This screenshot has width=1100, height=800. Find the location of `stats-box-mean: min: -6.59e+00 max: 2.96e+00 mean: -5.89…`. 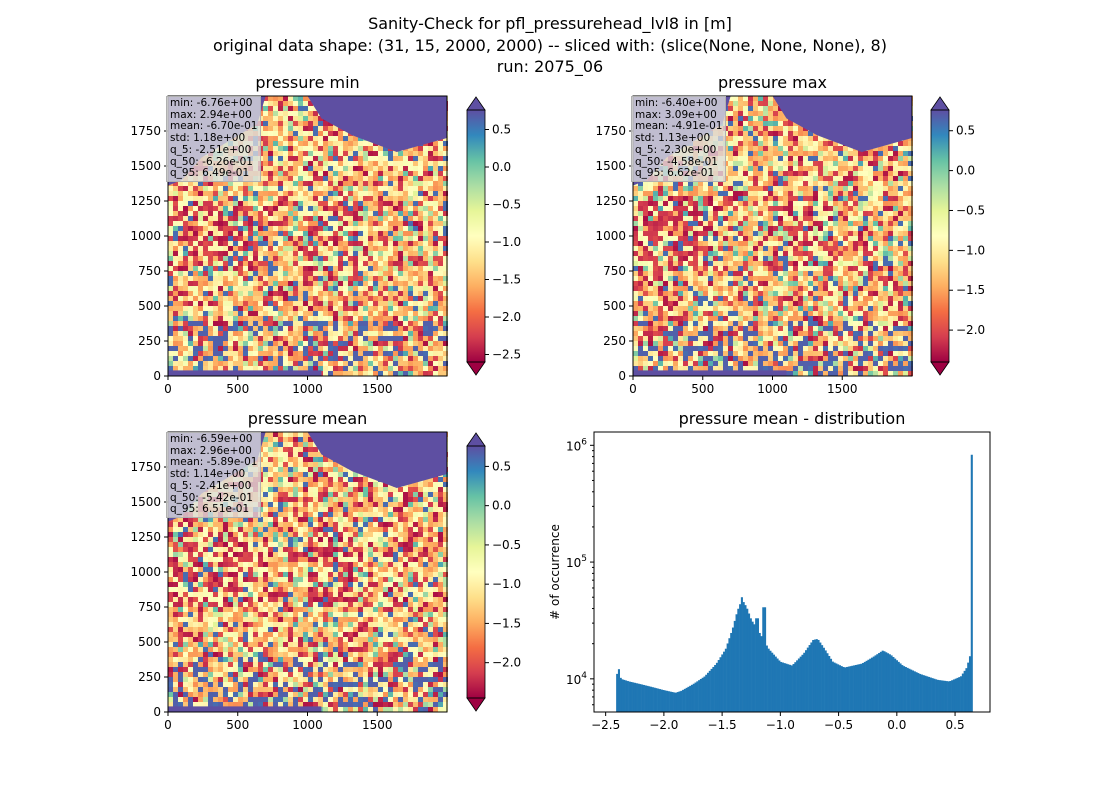

stats-box-mean: min: -6.59e+00 max: 2.96e+00 mean: -5.89… is located at coordinates (214, 475).